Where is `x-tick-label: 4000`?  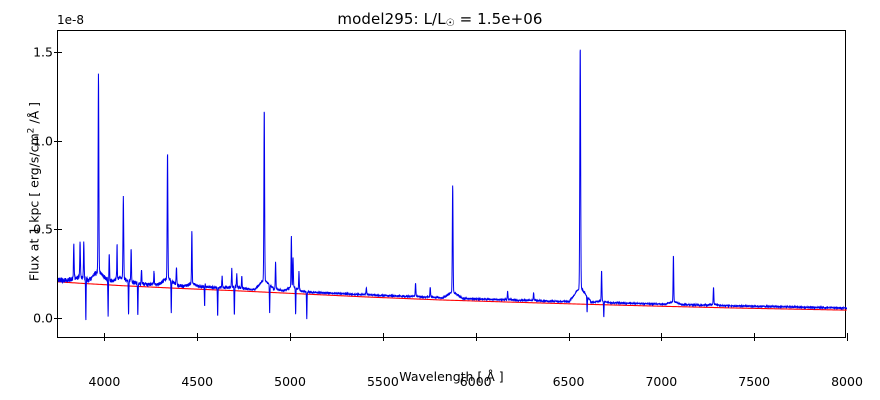
x-tick-label: 4000 is located at coordinates (104, 381).